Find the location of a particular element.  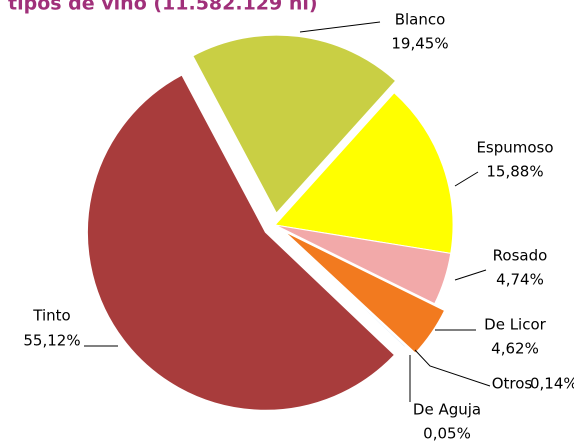

slice-value: 4,62% is located at coordinates (515, 349).